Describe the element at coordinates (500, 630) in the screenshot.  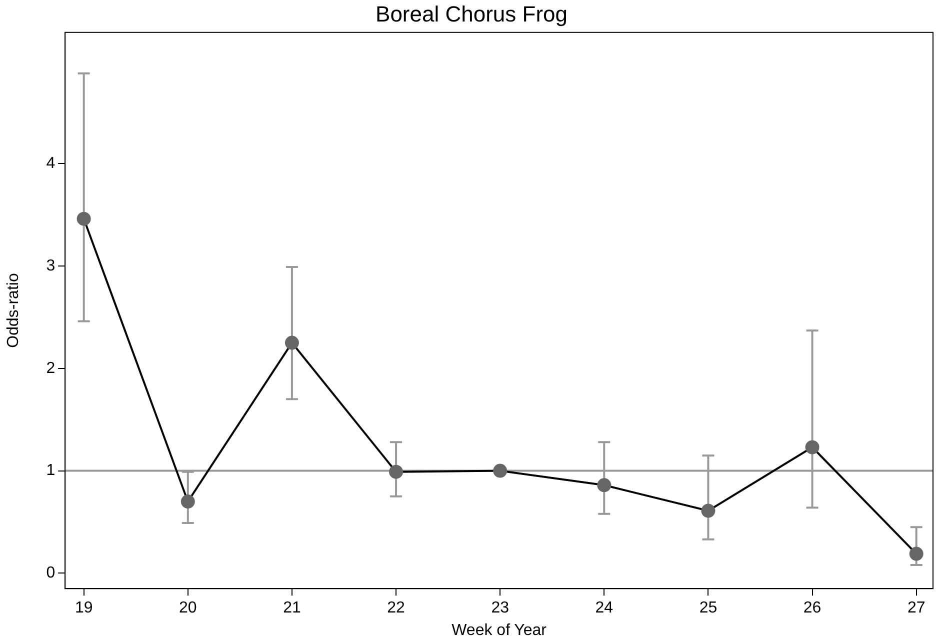
I see `x-axis-title: Week of Year` at that location.